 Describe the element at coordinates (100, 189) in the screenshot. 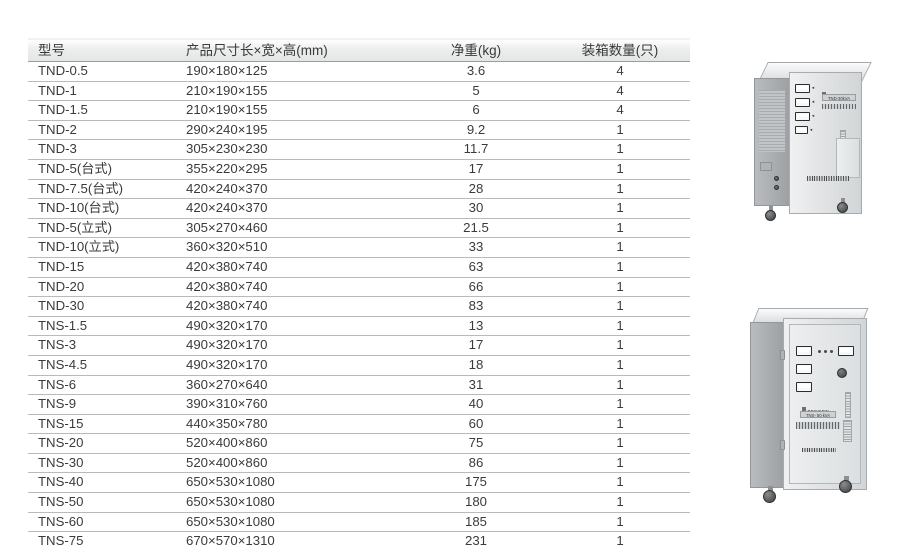

I see `cell-model: TND-7.5(台式)` at that location.